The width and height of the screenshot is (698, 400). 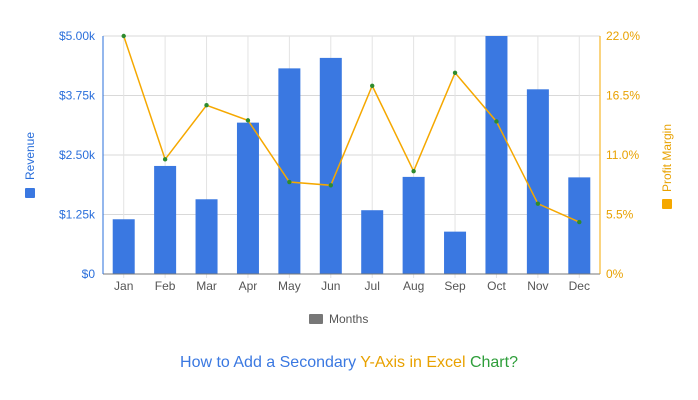 I want to click on x-tick-label: Feb, so click(x=165, y=286).